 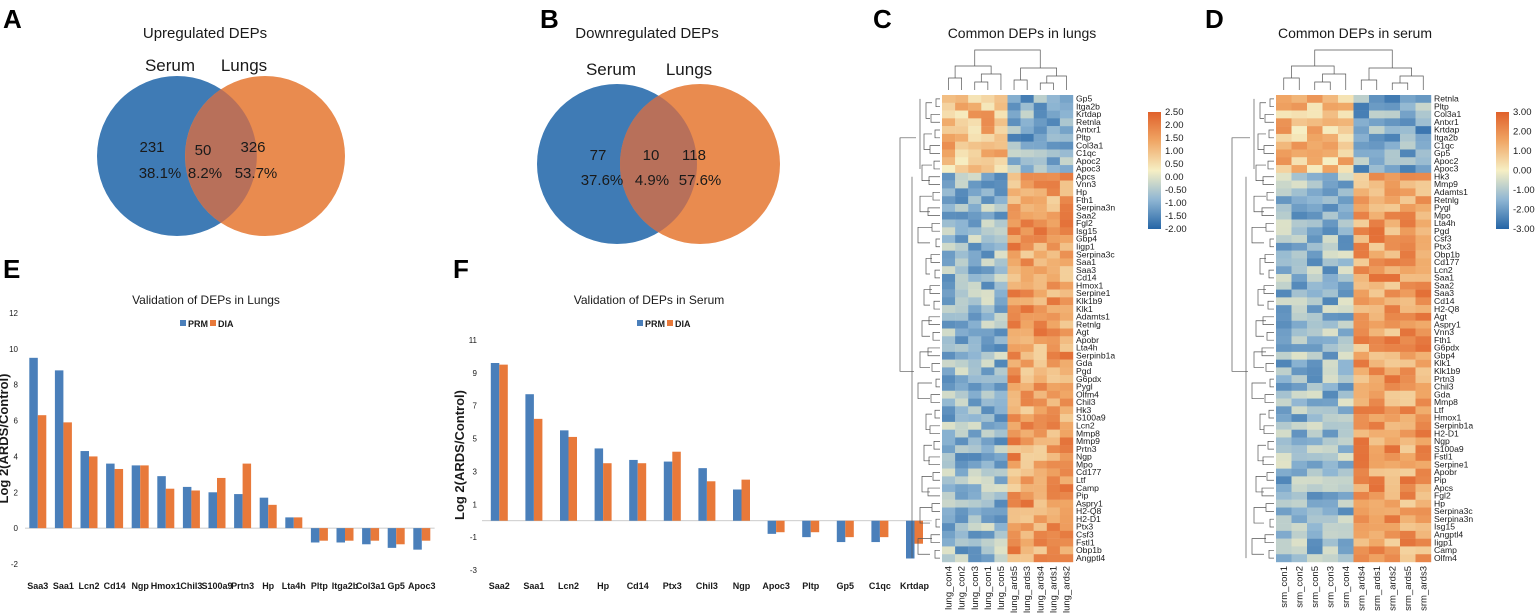 What do you see at coordinates (1082, 496) in the screenshot?
I see `heatmap-row-label: Pip` at bounding box center [1082, 496].